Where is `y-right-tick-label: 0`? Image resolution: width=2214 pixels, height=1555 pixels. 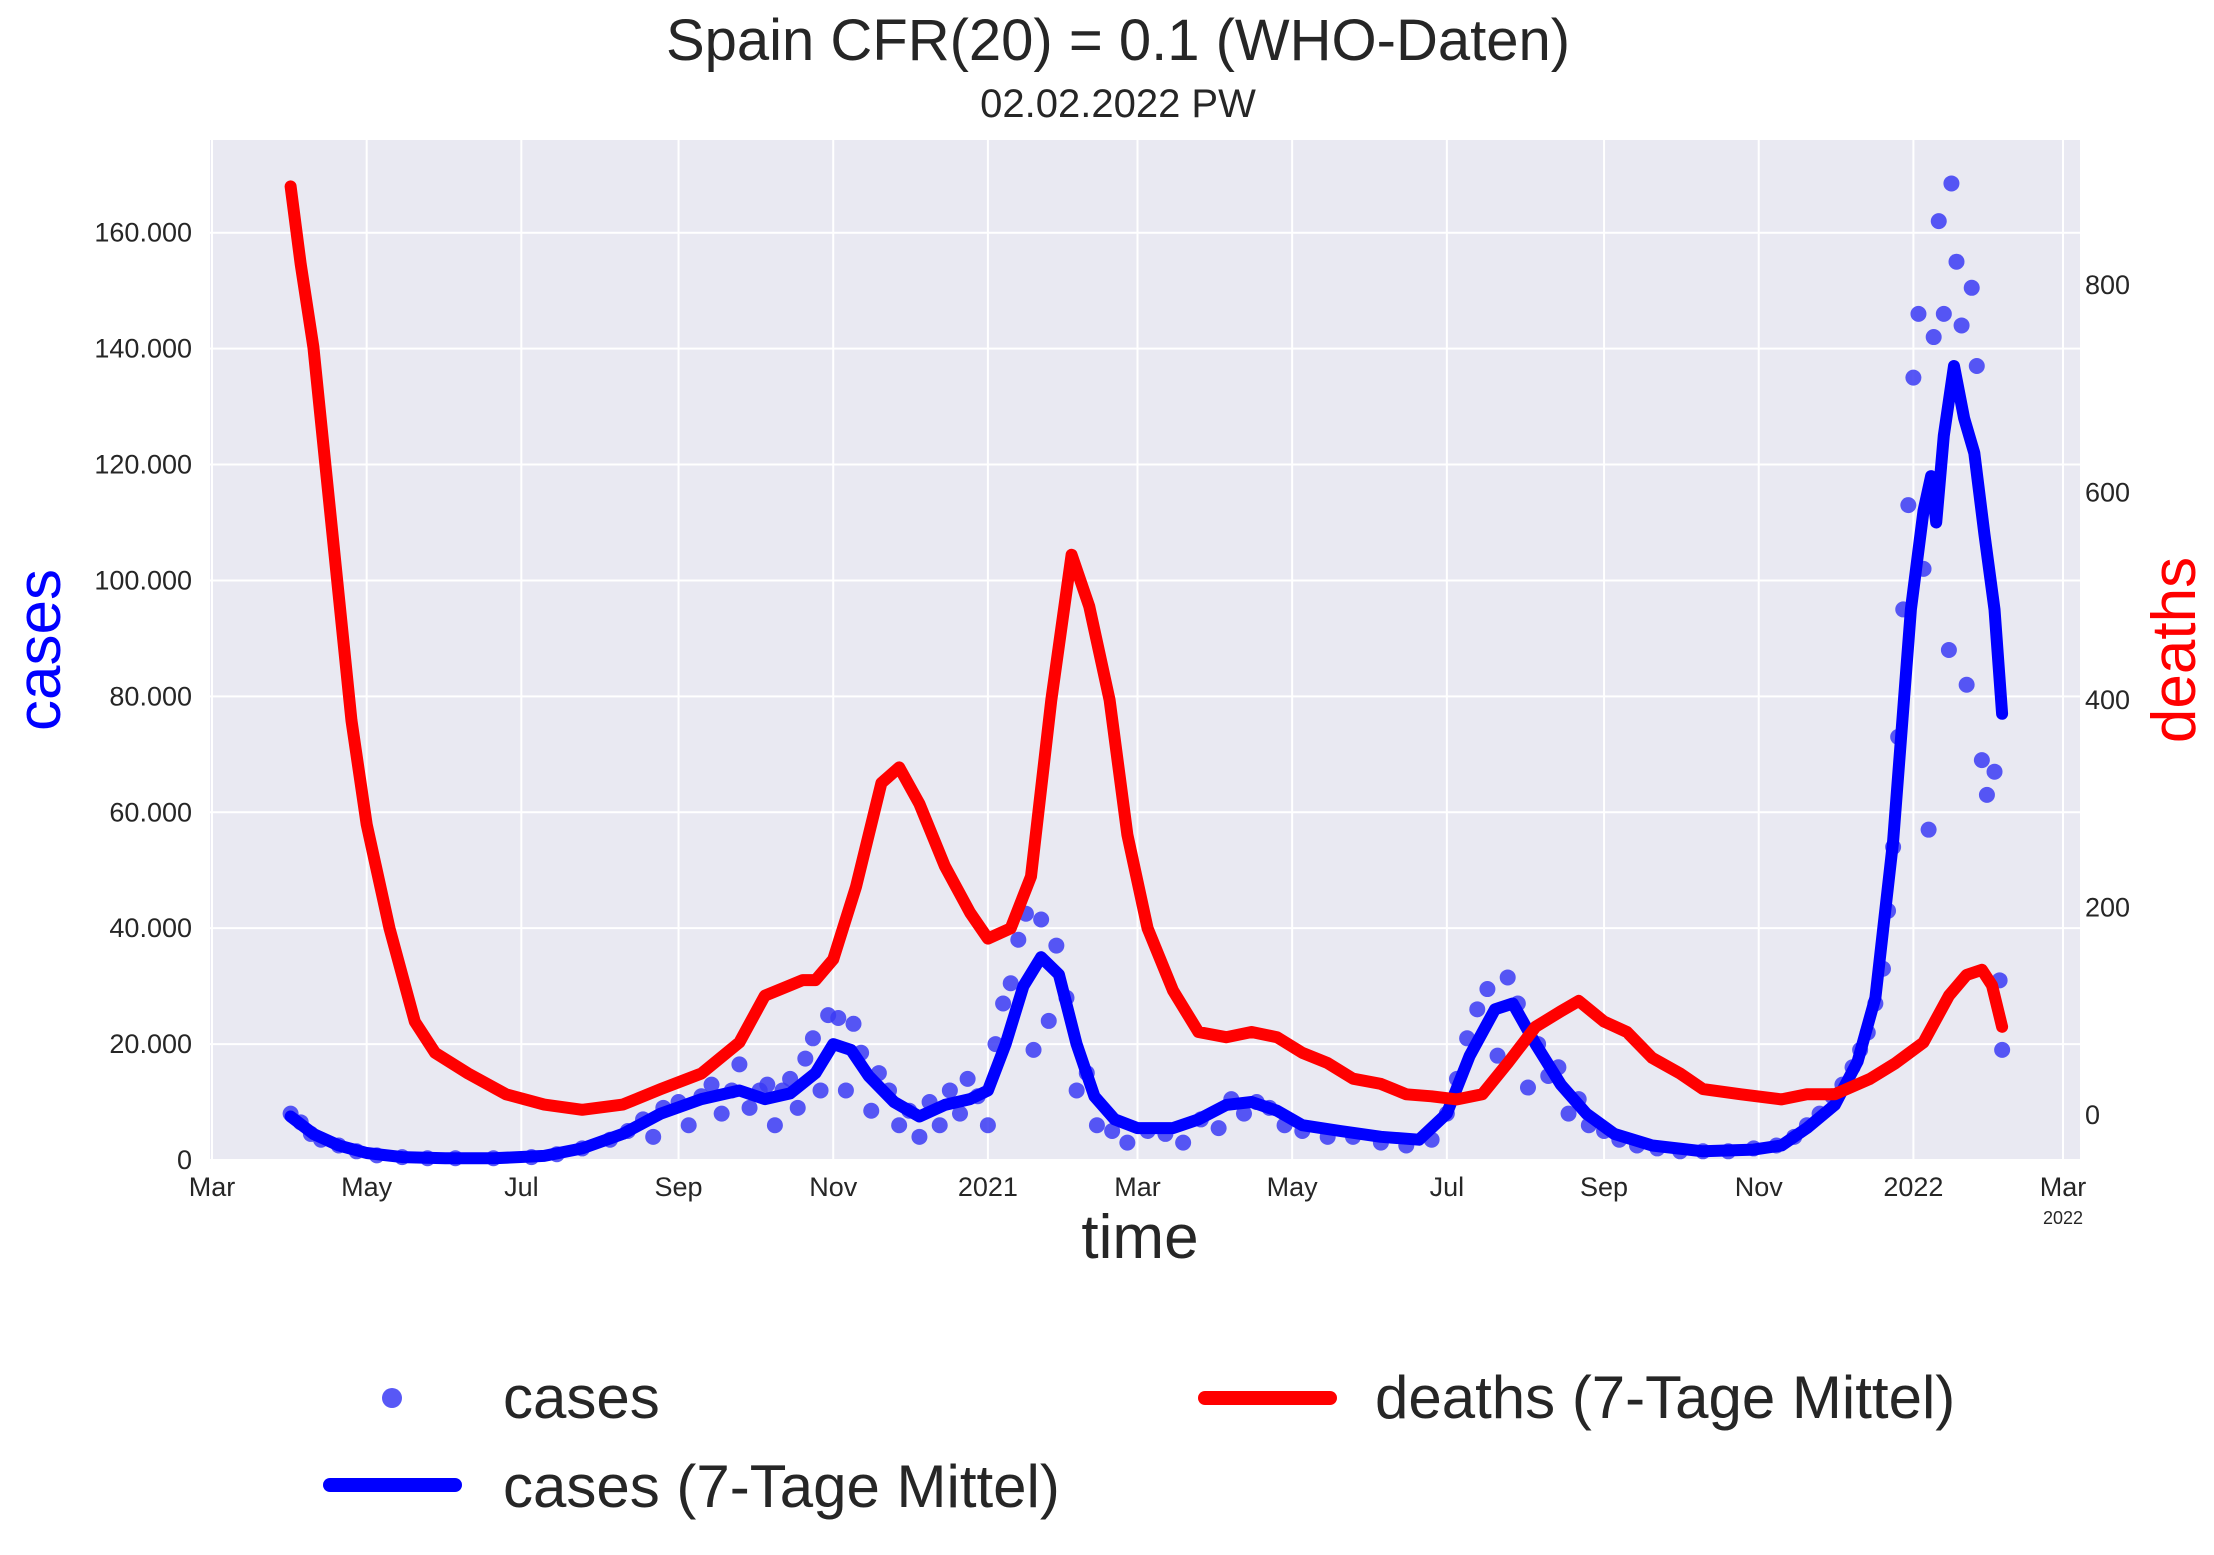
y-right-tick-label: 0 is located at coordinates (2092, 1115).